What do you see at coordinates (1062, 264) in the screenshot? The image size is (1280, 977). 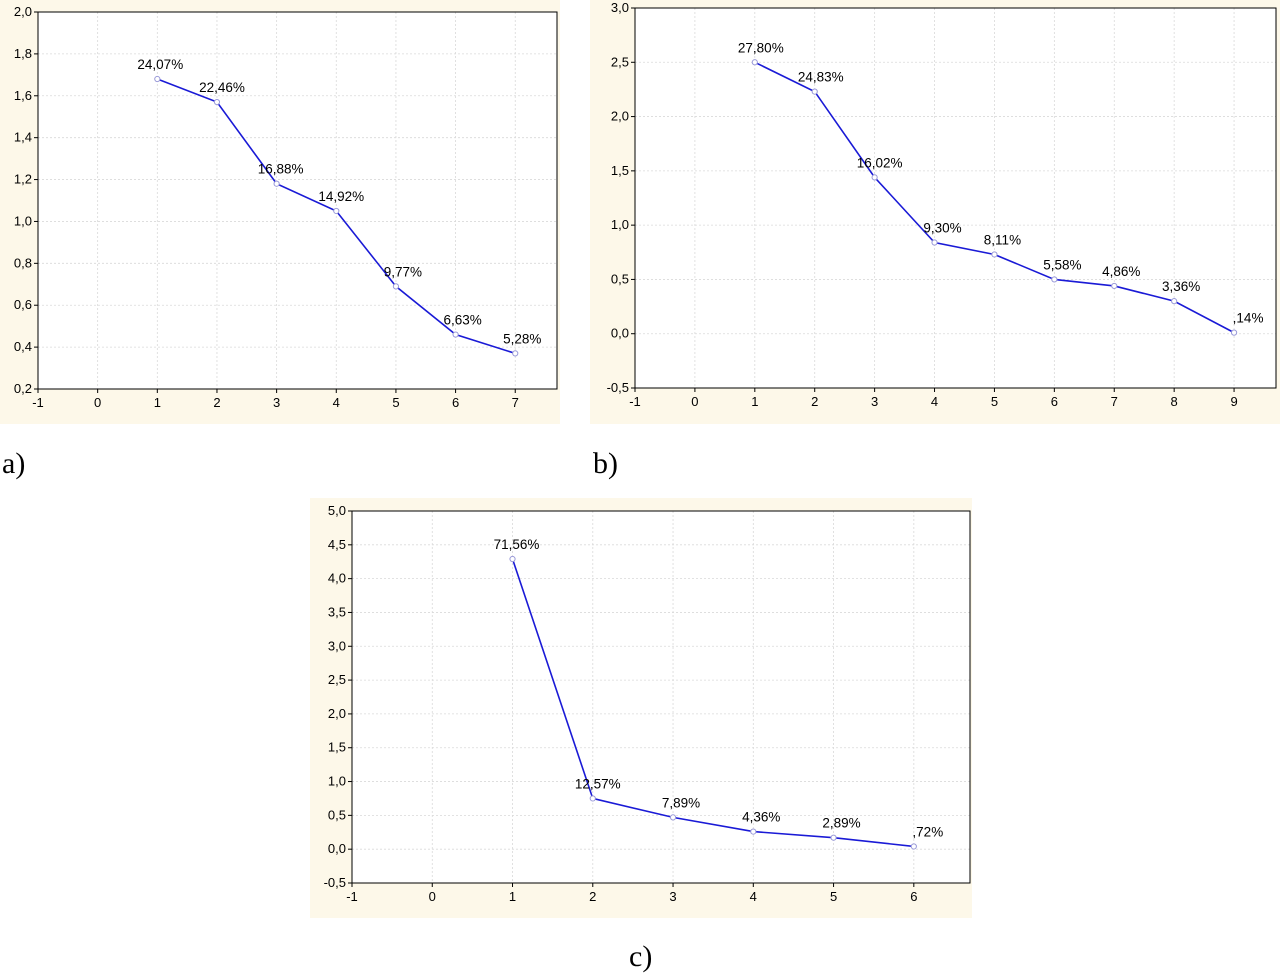 I see `data-label: 5,58%` at bounding box center [1062, 264].